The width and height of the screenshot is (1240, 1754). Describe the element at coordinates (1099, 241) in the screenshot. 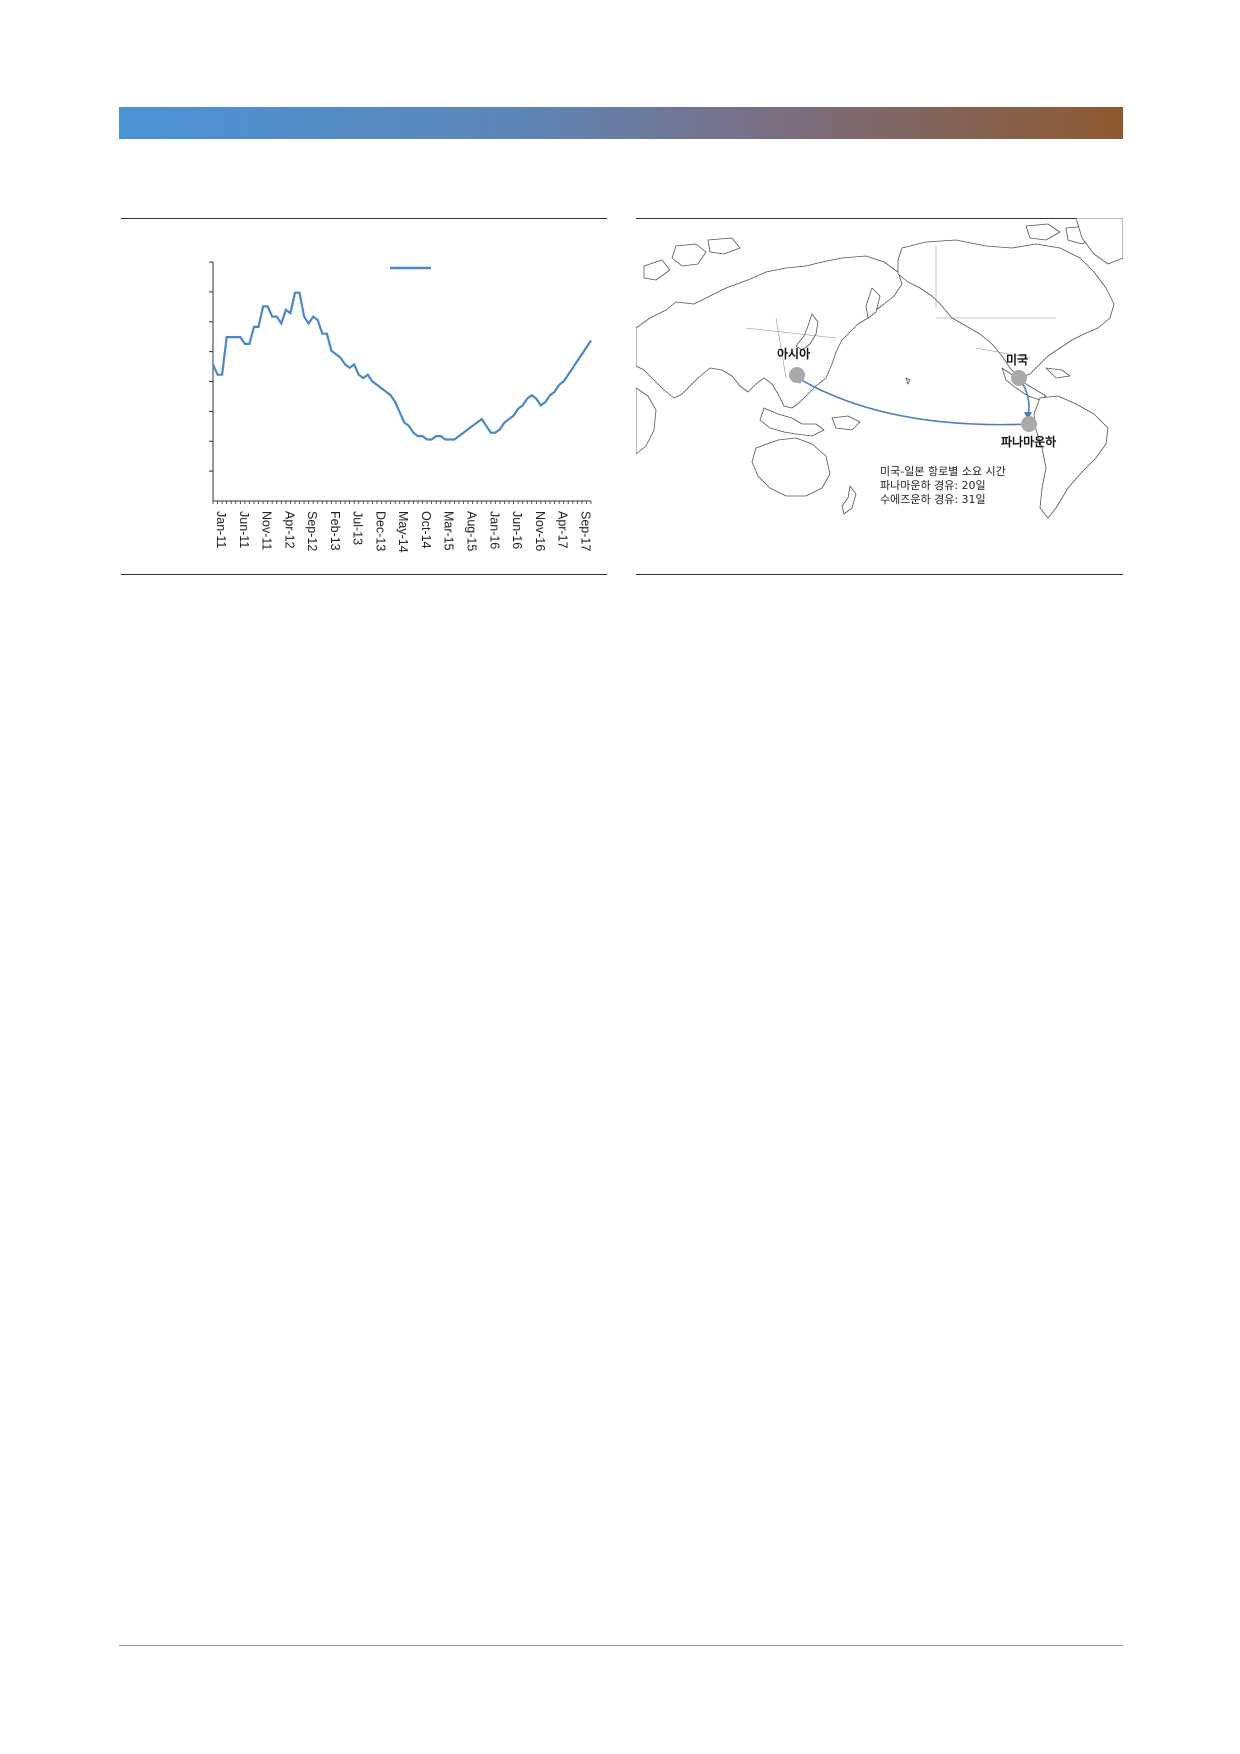

I see `land-greenland` at that location.